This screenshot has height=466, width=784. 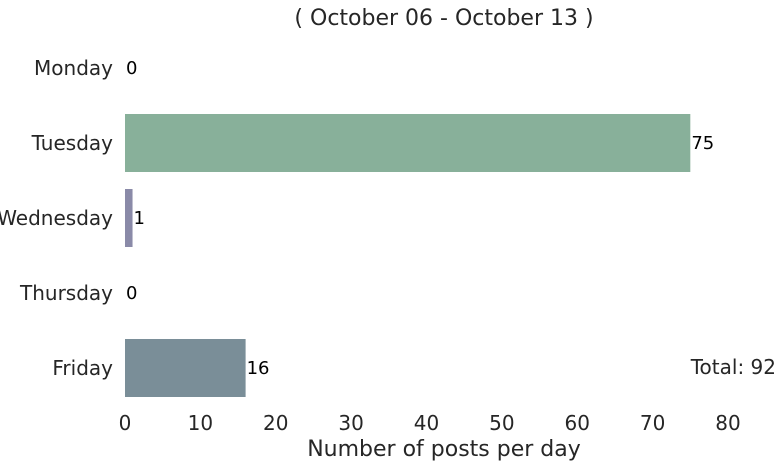 I want to click on category-label-wednesday: Wednesday, so click(x=56, y=218).